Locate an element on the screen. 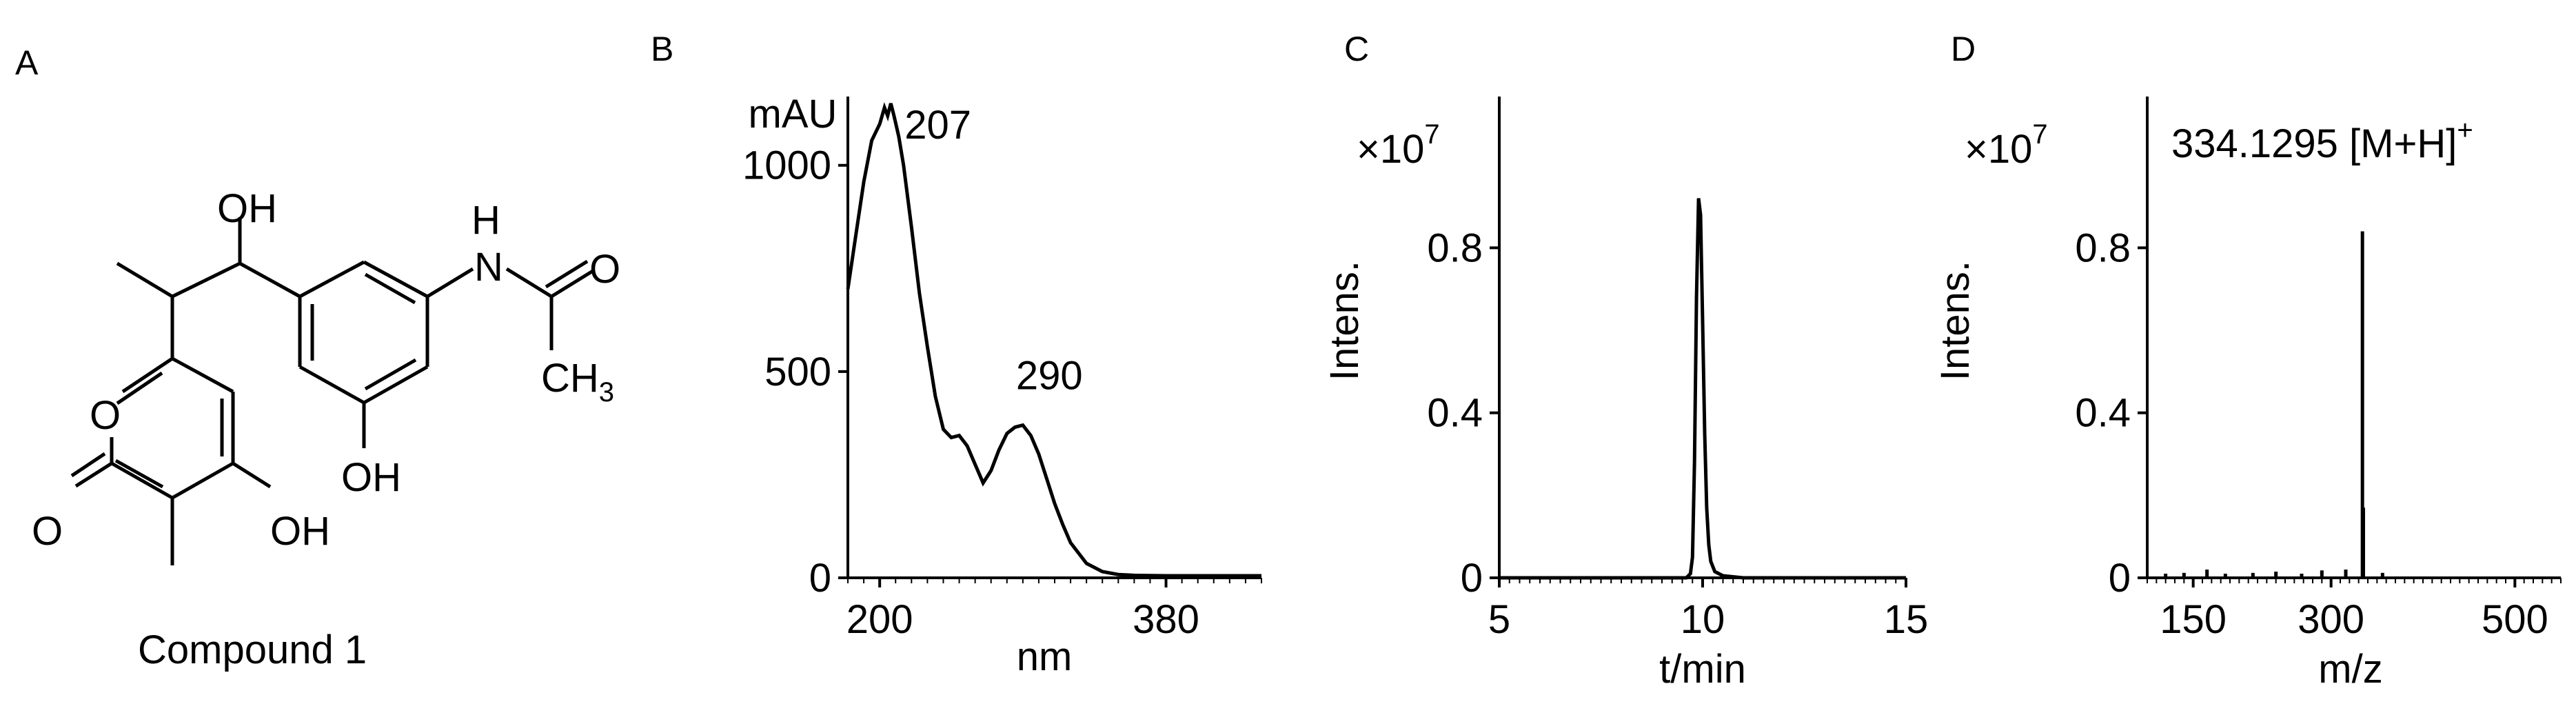 This screenshot has height=704, width=2576. panel-label-d: D is located at coordinates (1963, 49).